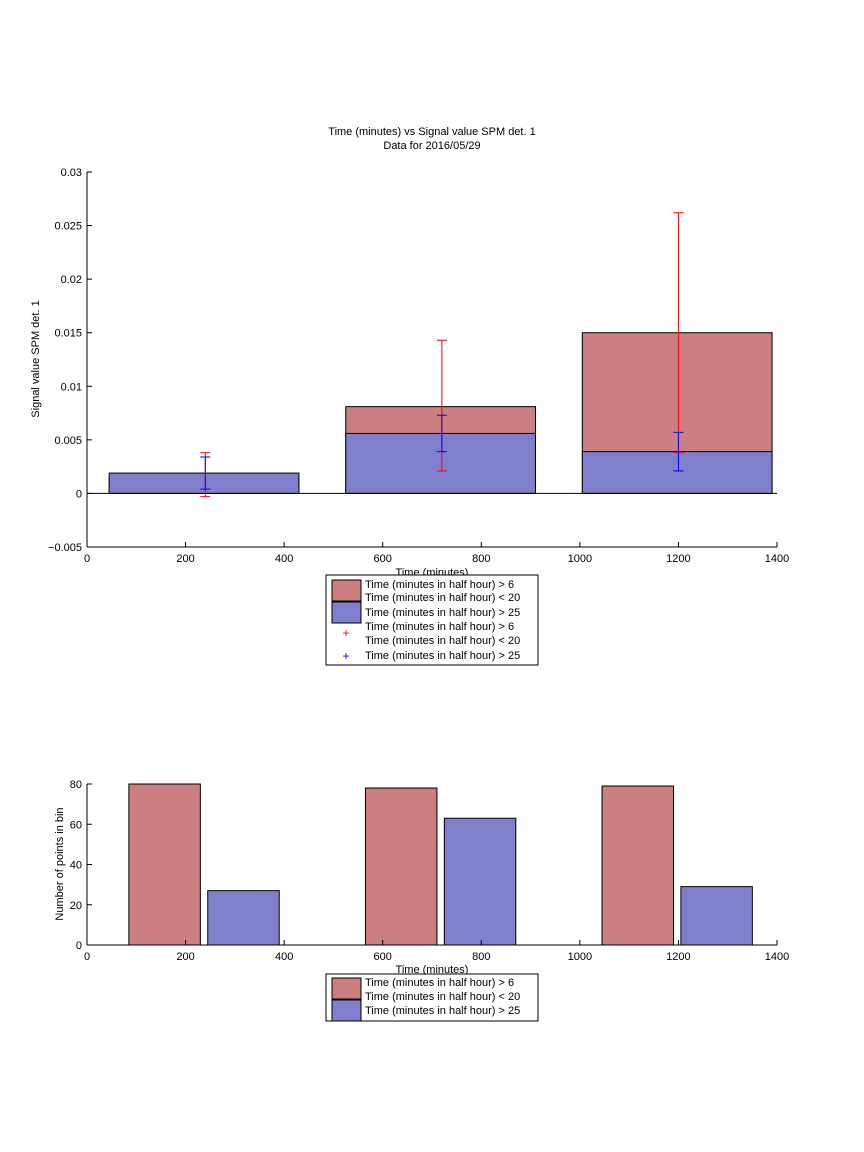 Image resolution: width=864 pixels, height=1152 pixels. Describe the element at coordinates (76, 866) in the screenshot. I see `y-tick-label: 40` at that location.